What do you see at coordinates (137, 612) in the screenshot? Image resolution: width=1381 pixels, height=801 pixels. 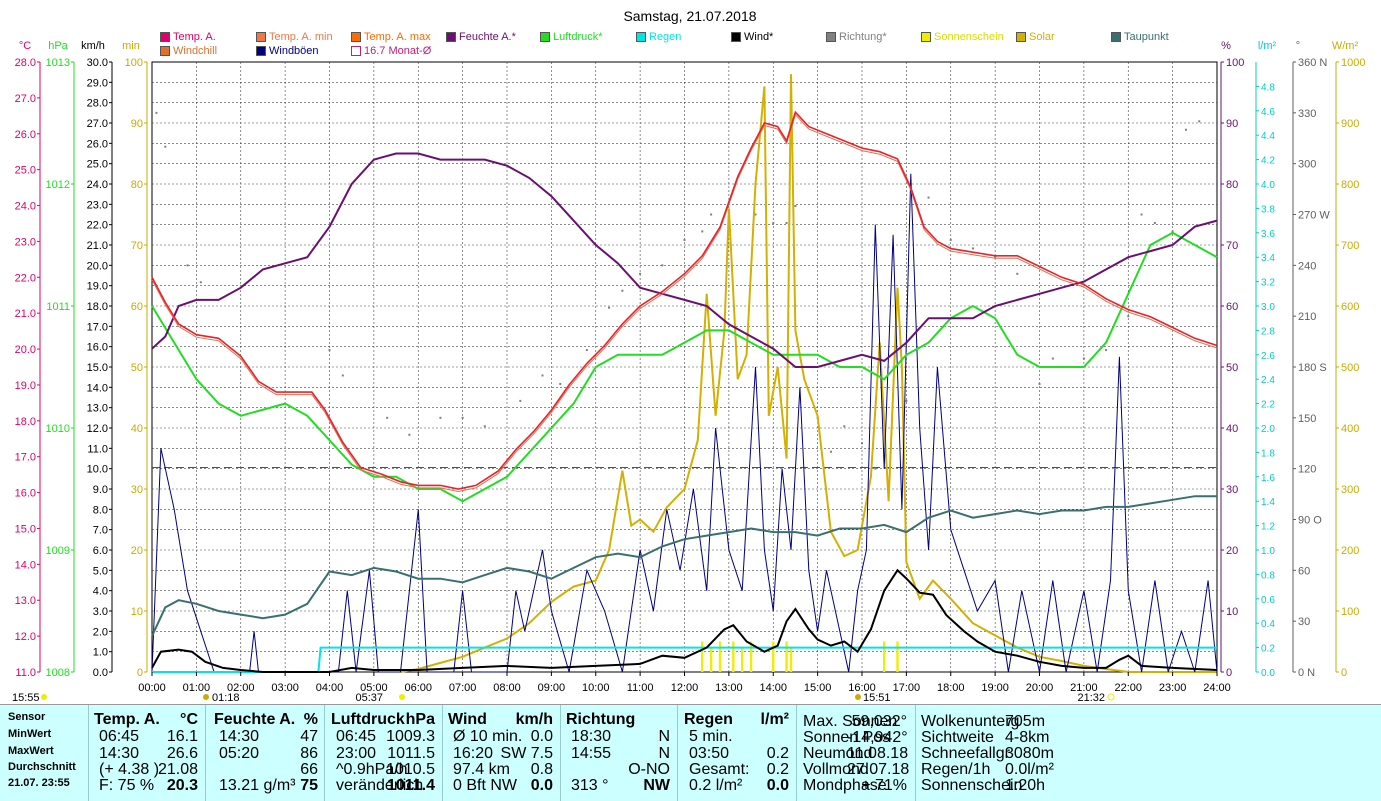 I see `sunshine-tick-label: 10` at bounding box center [137, 612].